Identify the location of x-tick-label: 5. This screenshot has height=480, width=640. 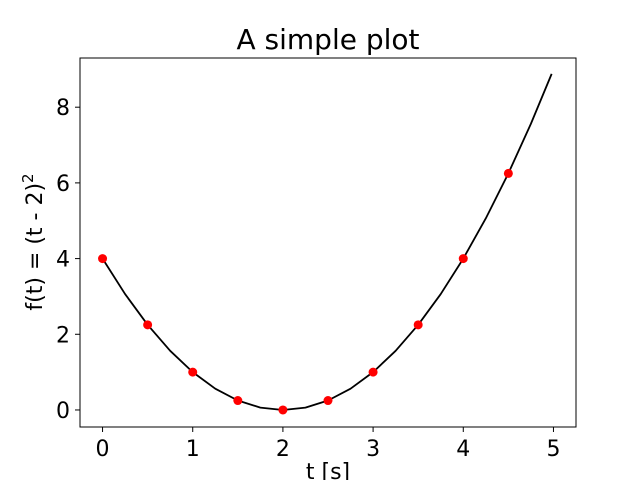
(553, 449).